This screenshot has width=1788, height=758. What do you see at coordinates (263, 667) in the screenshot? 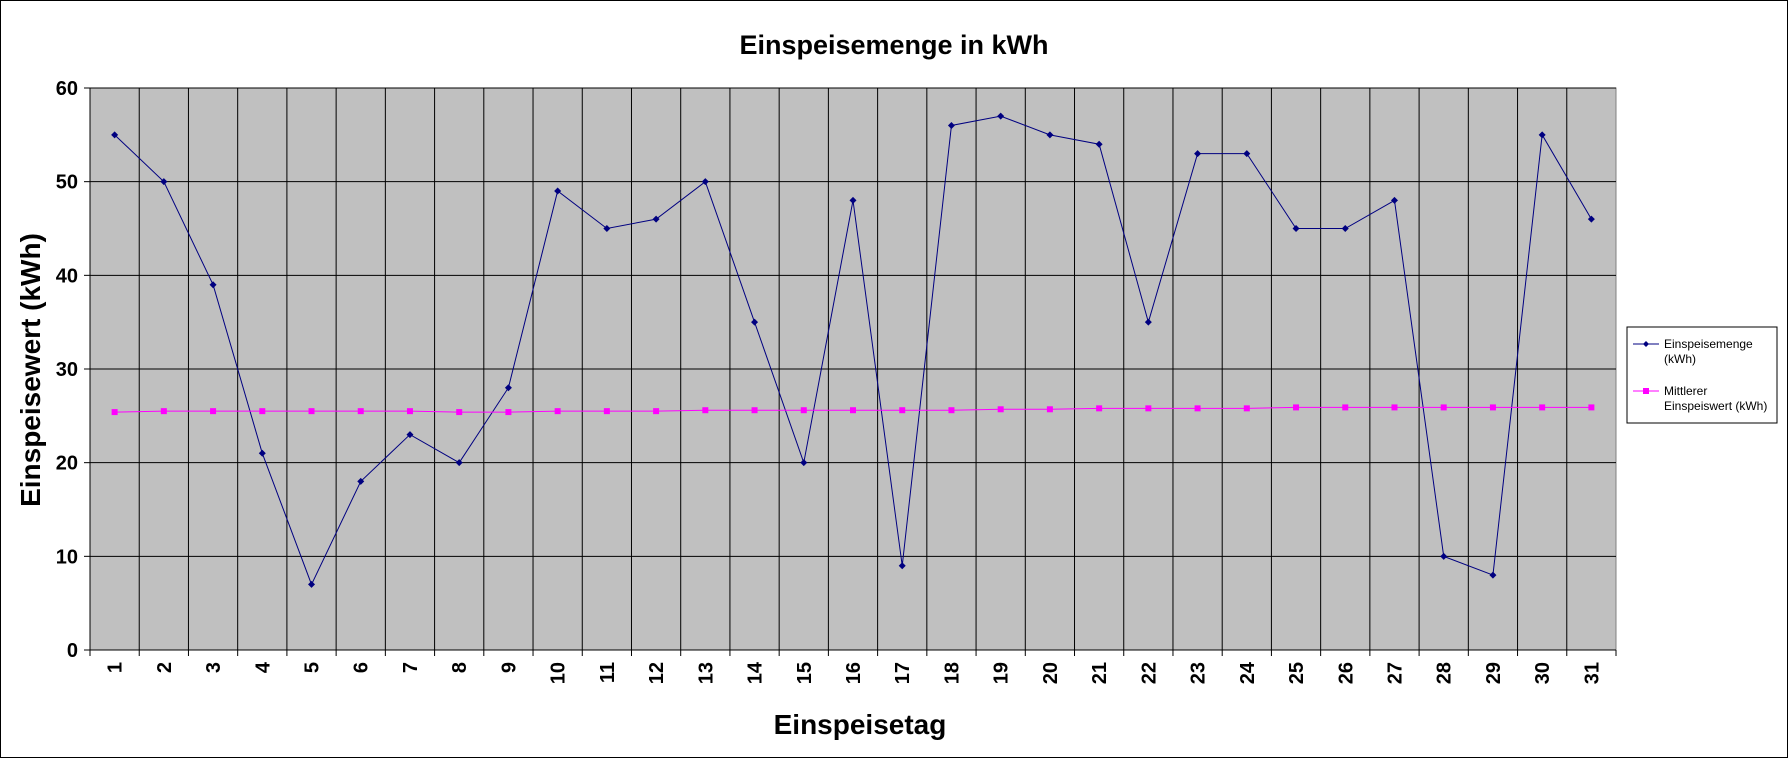
I see `x-tick-label: 4` at bounding box center [263, 667].